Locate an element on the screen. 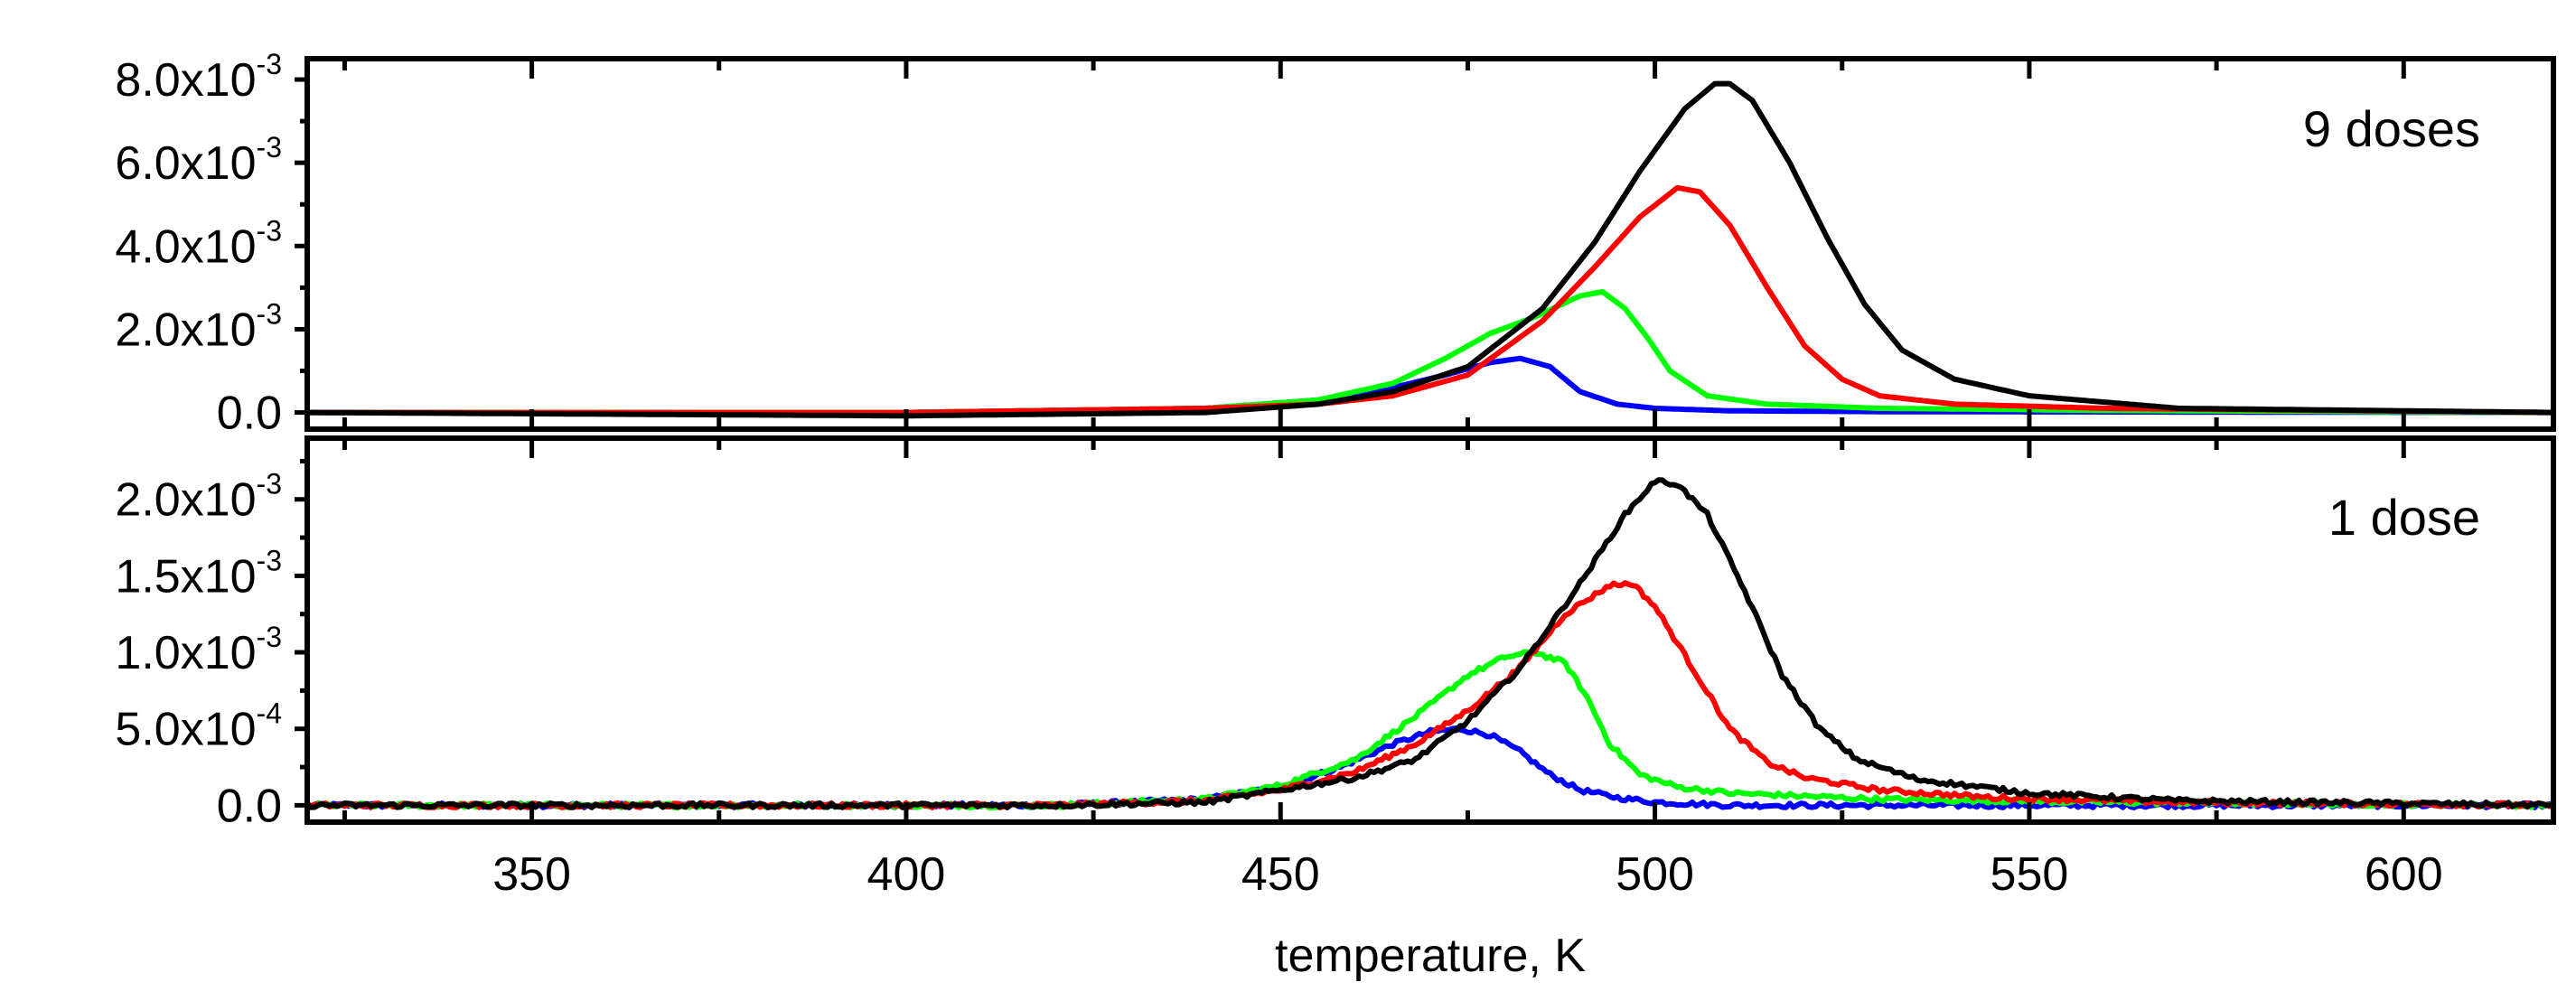 The image size is (2576, 1001). top-y-tick-label: 4.0x10⁻³ is located at coordinates (198, 243).